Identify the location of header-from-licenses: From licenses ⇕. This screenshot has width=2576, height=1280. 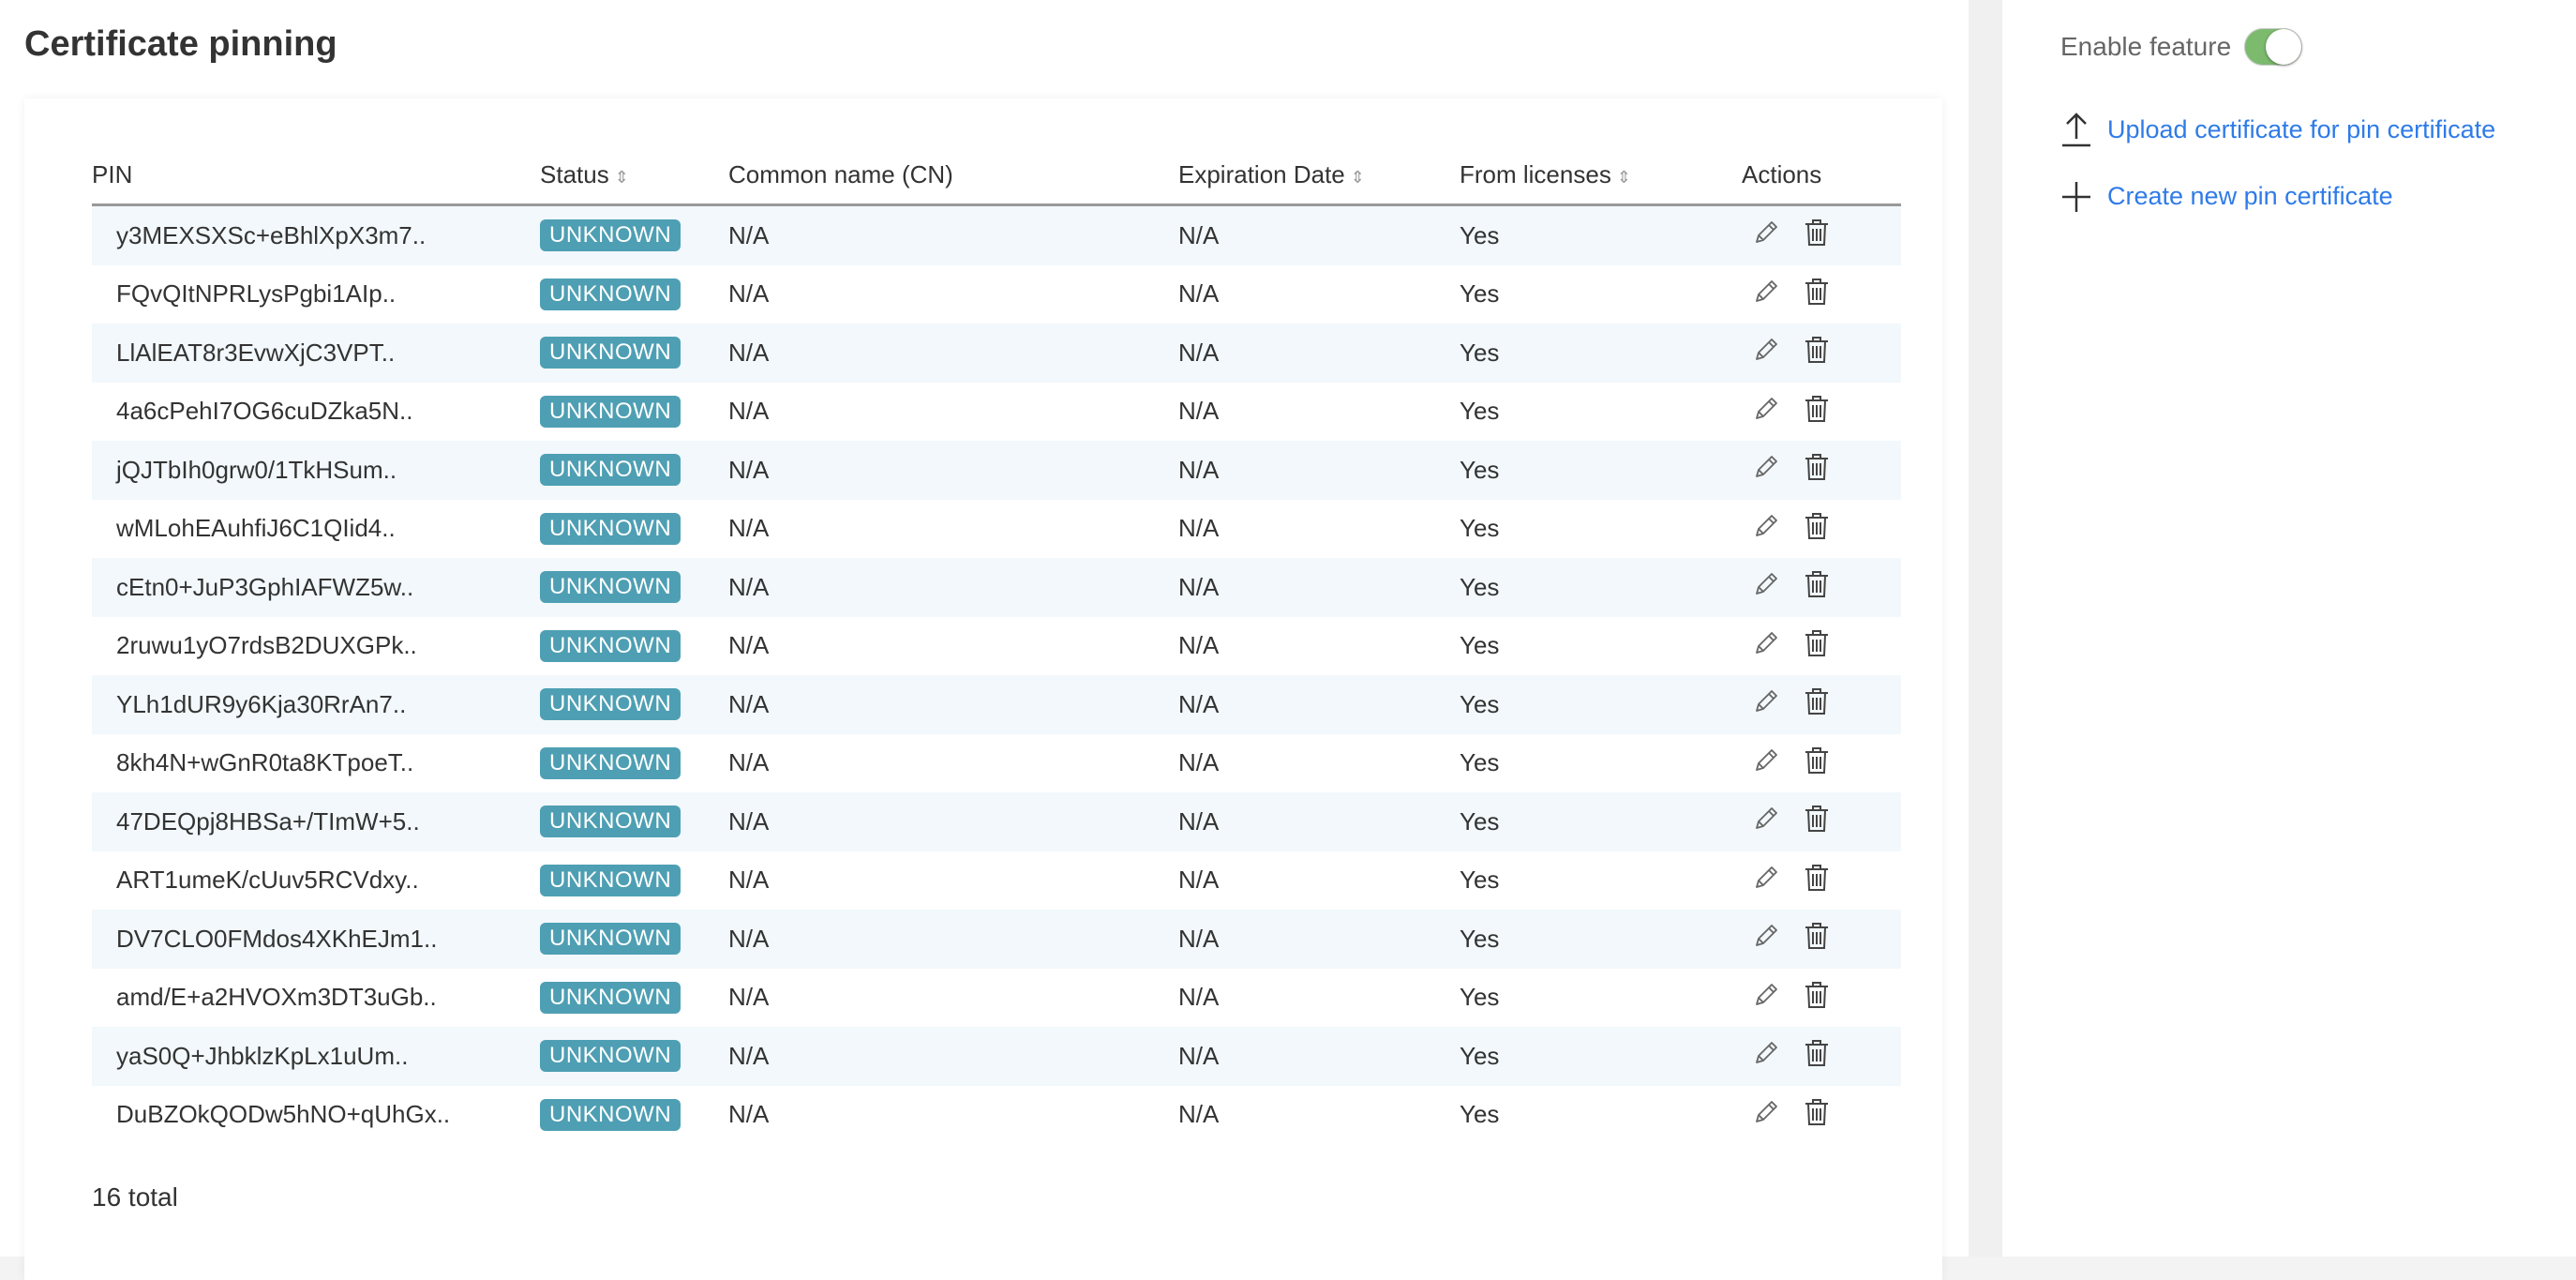
(1601, 175).